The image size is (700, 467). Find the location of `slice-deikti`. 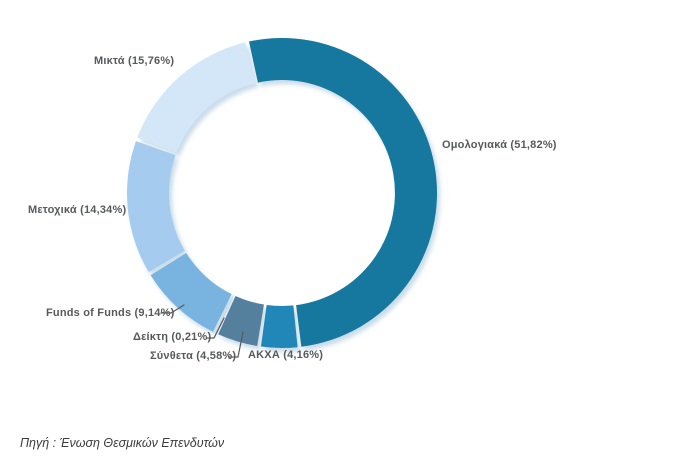

slice-deikti is located at coordinates (224, 314).